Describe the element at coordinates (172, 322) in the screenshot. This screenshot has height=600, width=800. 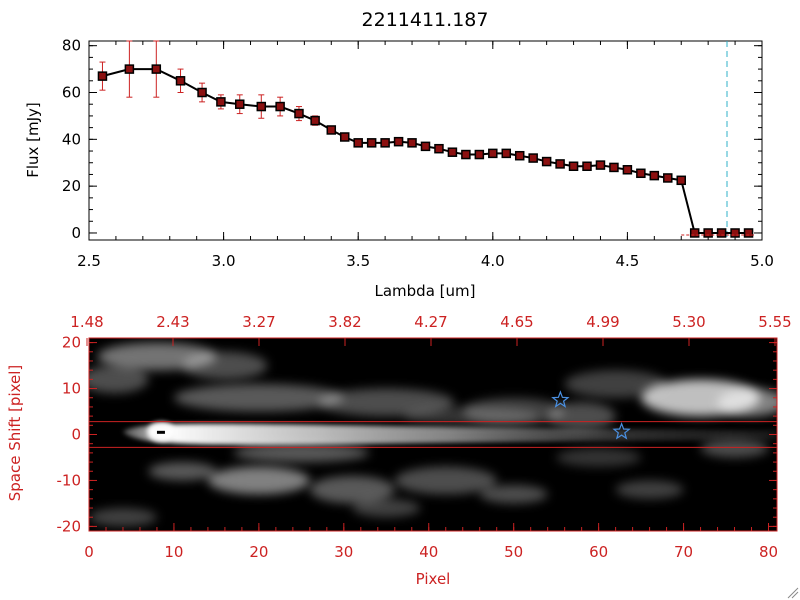
I see `top-wavelength-label: 2.43` at that location.